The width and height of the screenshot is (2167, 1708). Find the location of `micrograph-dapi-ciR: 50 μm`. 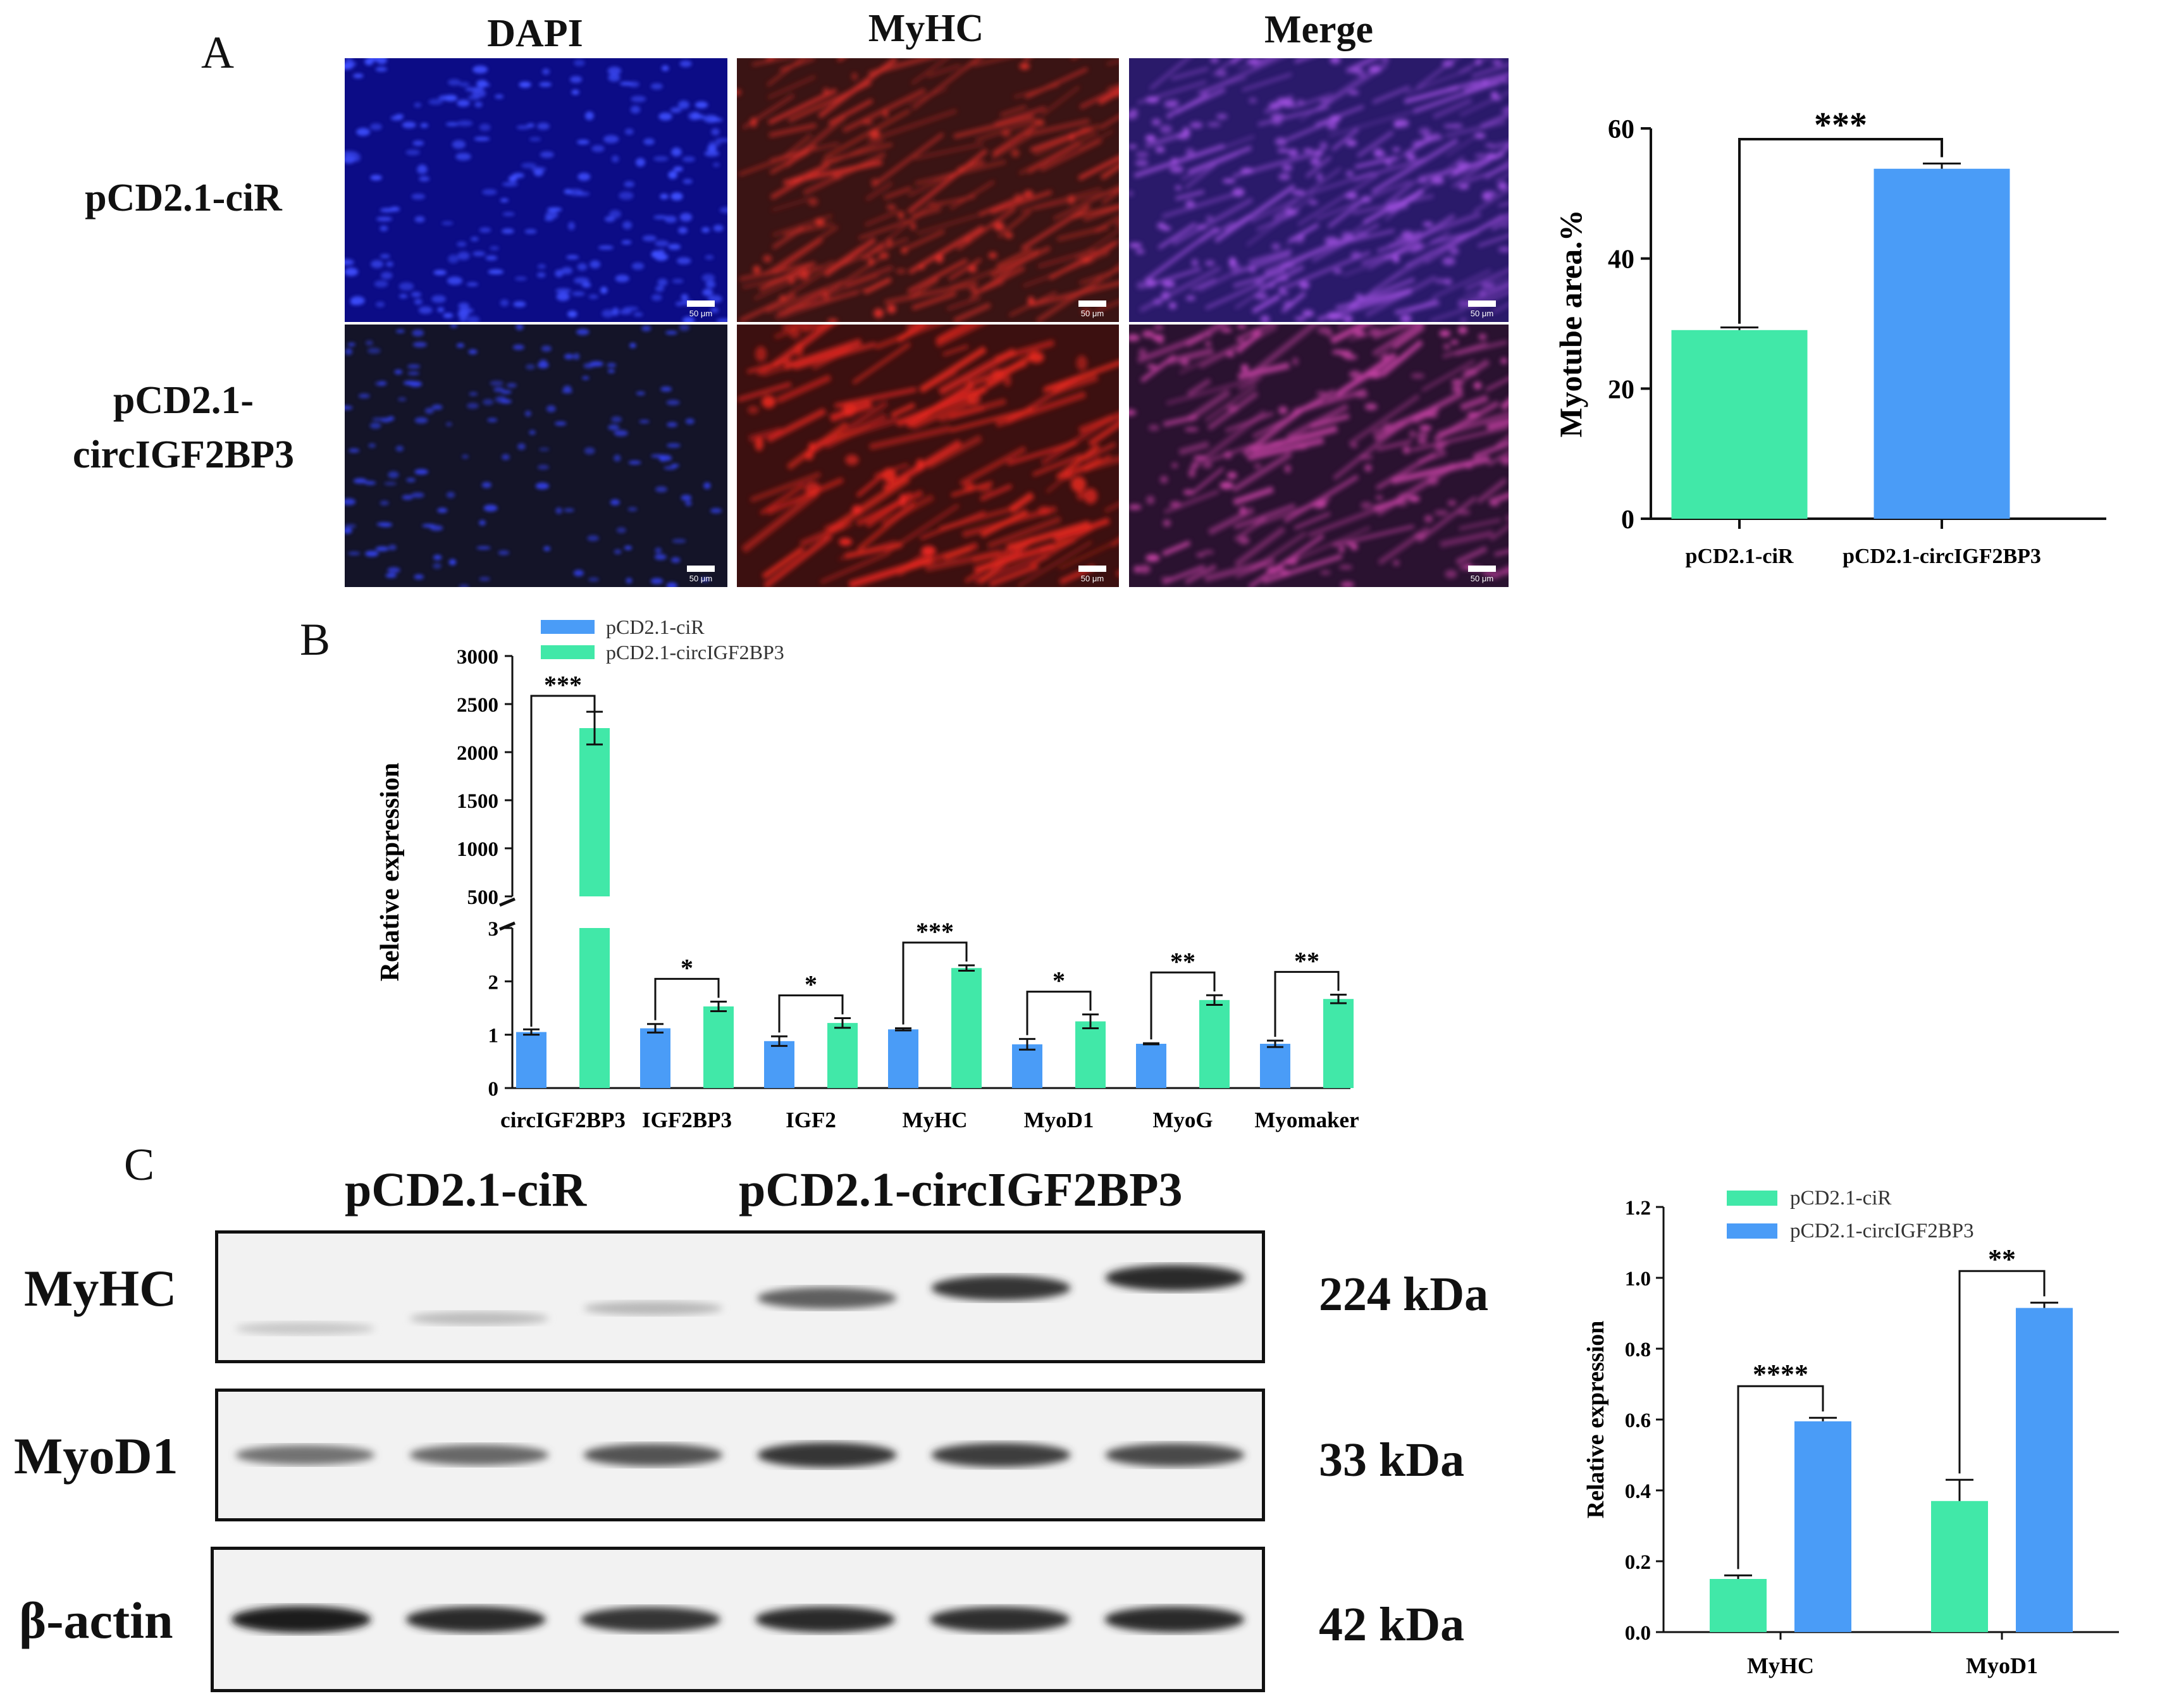

micrograph-dapi-ciR: 50 μm is located at coordinates (536, 190).